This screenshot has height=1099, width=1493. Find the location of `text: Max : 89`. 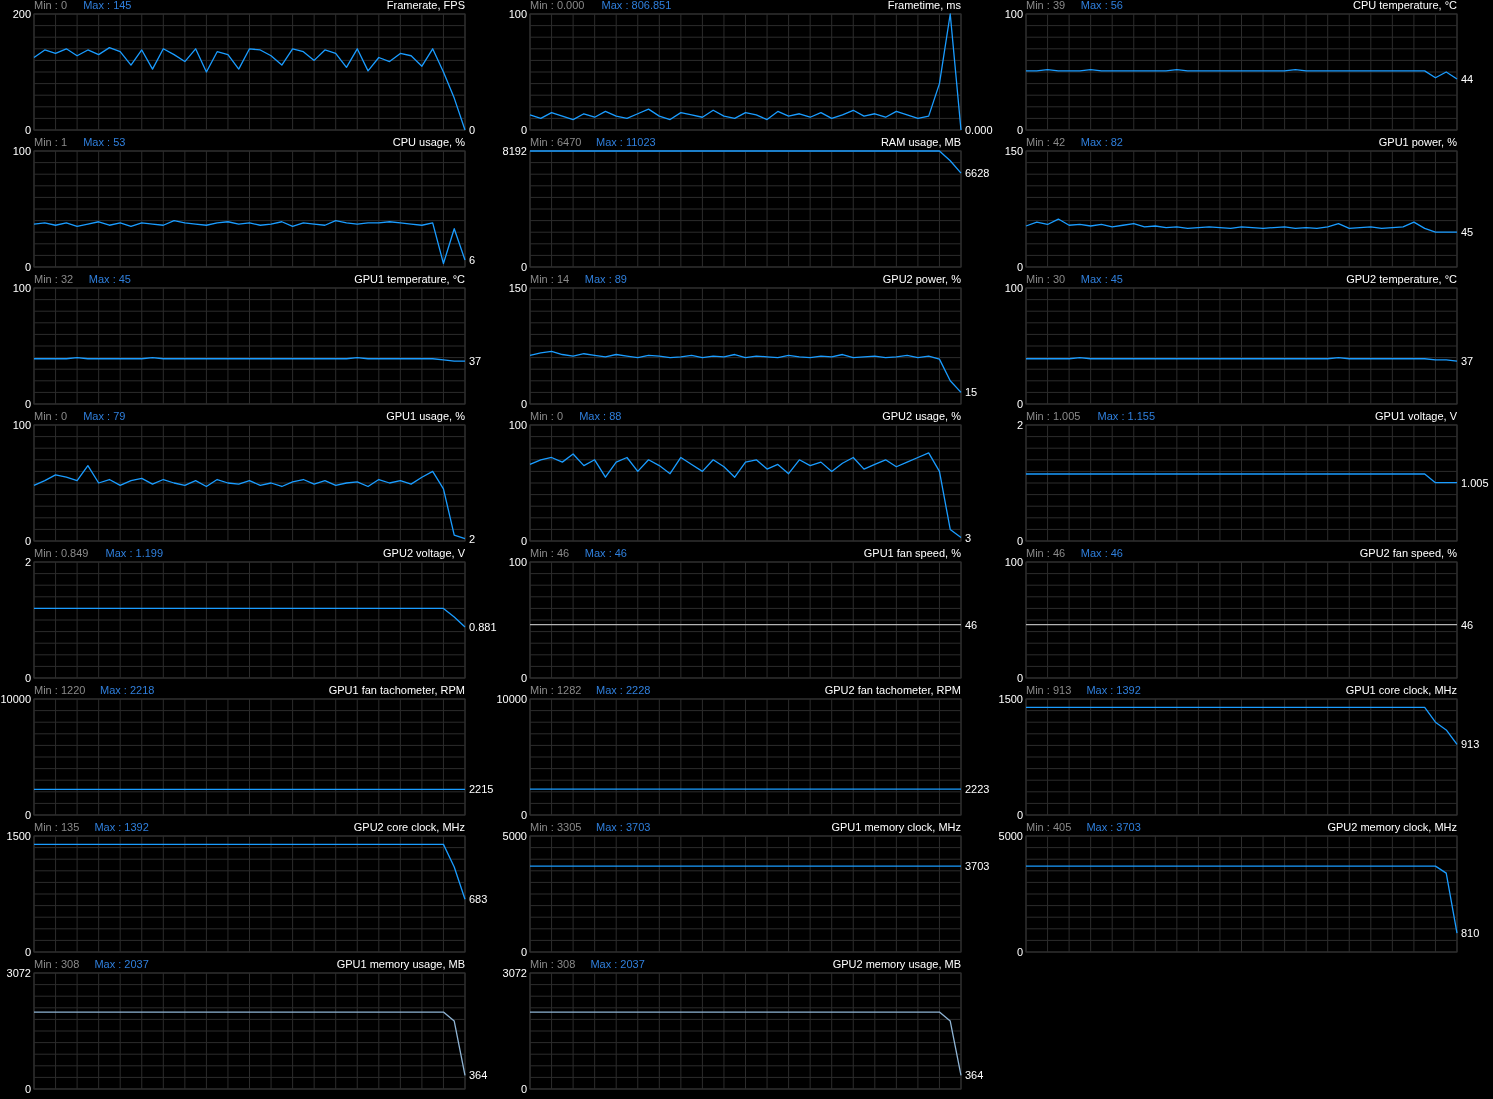

text: Max : 89 is located at coordinates (605, 279).